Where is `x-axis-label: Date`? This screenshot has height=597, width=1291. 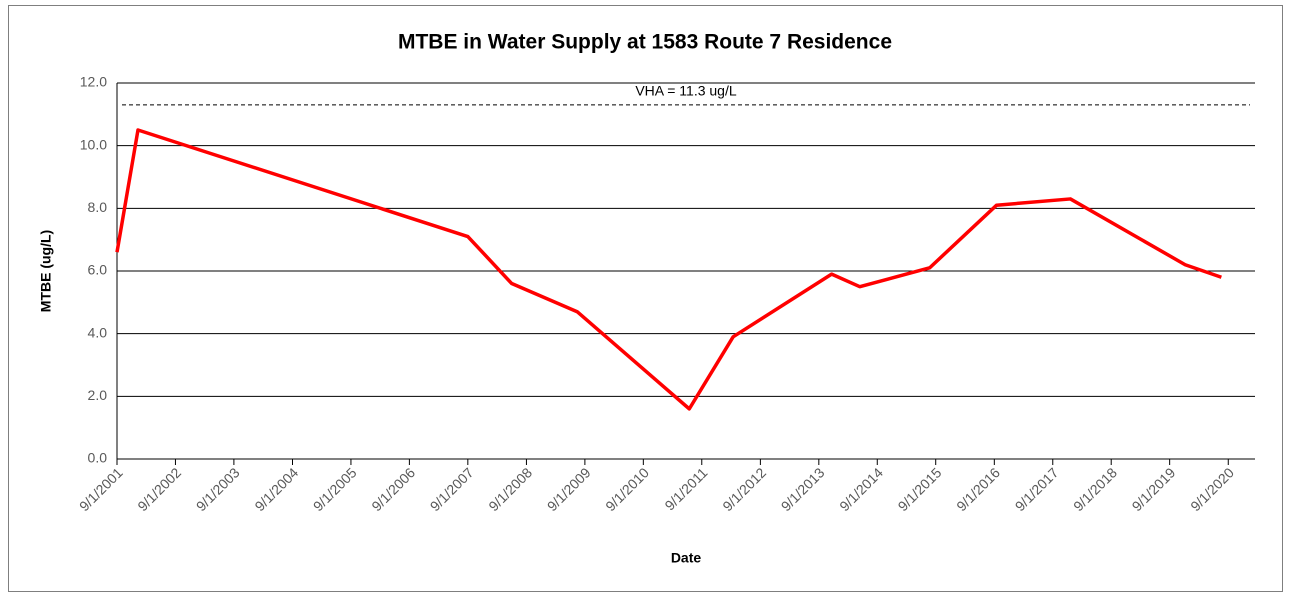
x-axis-label: Date is located at coordinates (686, 558).